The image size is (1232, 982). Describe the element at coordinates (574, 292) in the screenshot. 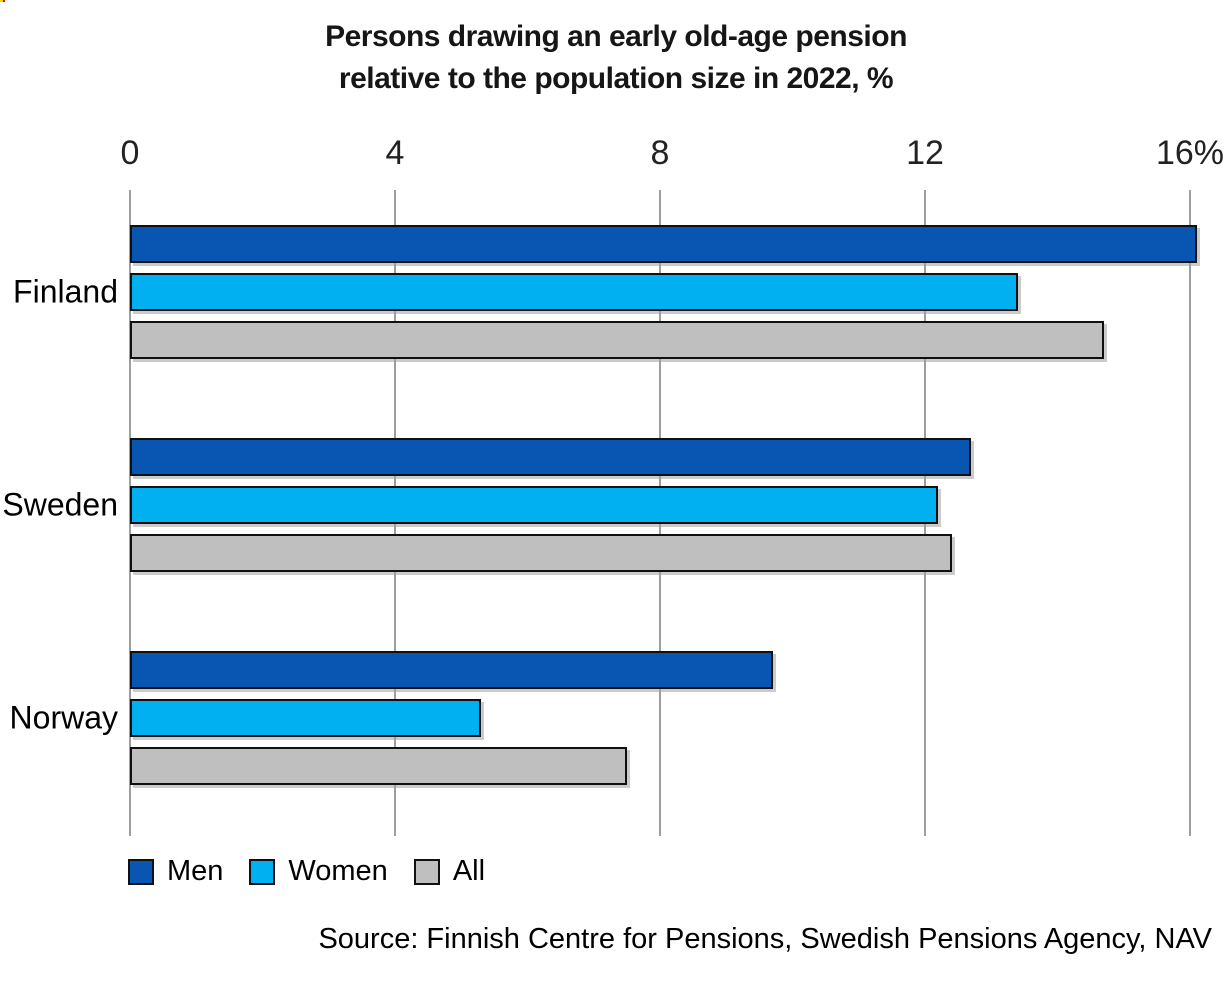

I see `bar-finland-women` at that location.